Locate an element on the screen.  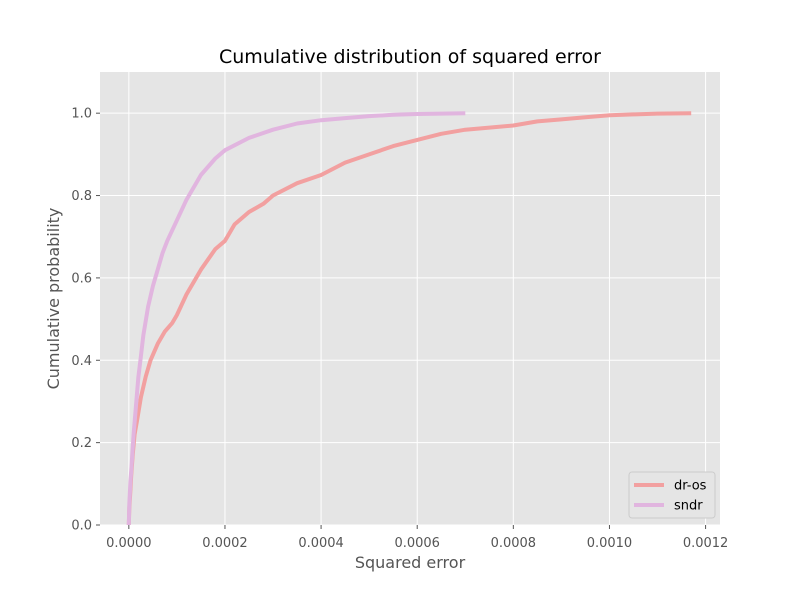
y-axis-label: Cumulative probability is located at coordinates (53, 299).